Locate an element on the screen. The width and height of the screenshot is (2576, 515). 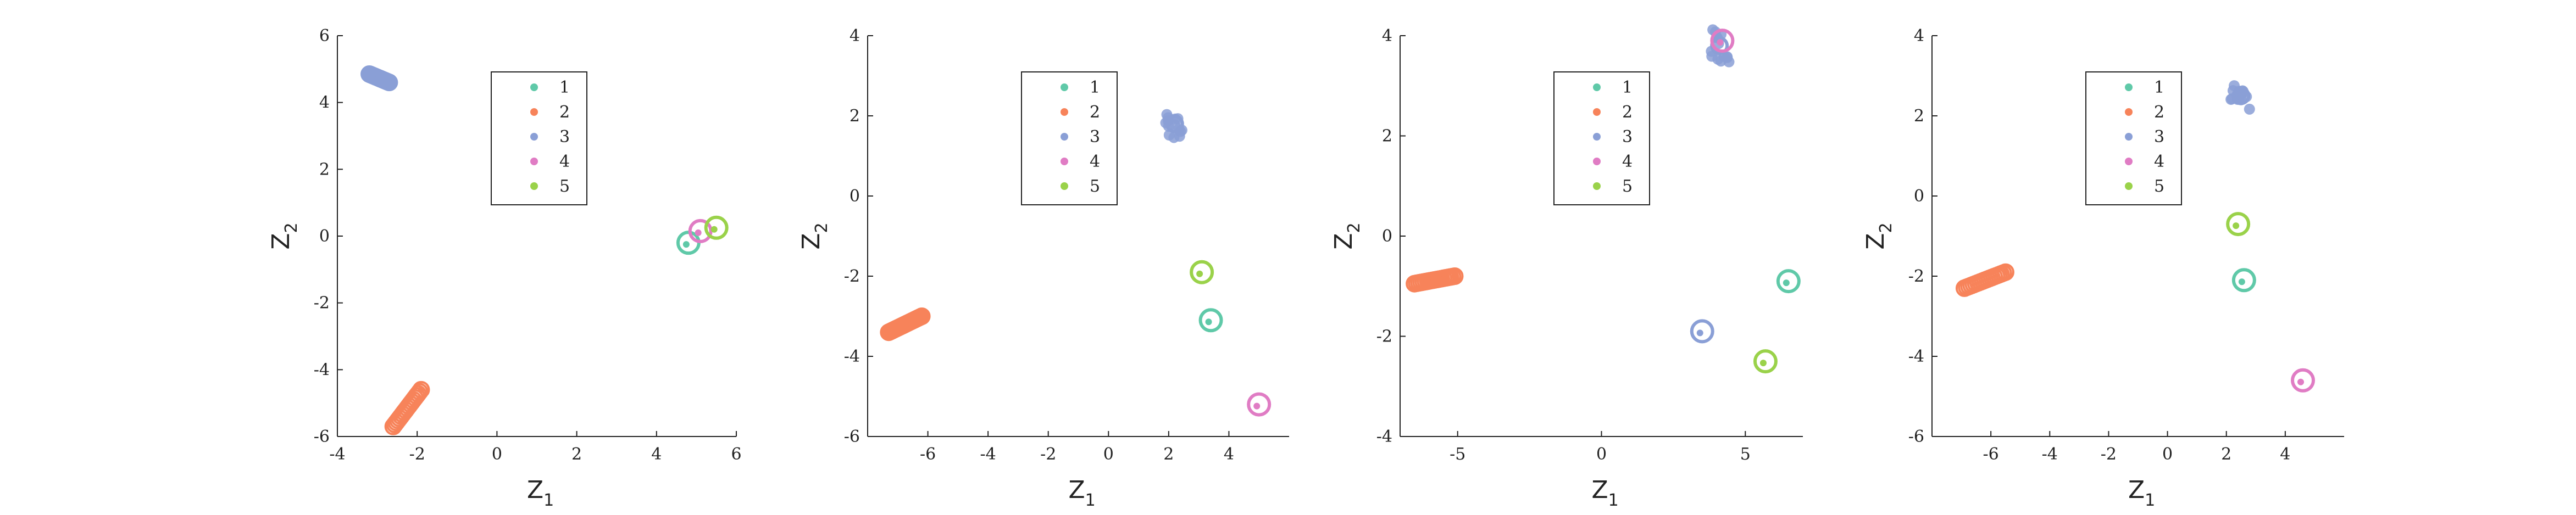
x-tick-label: 0 is located at coordinates (497, 454).